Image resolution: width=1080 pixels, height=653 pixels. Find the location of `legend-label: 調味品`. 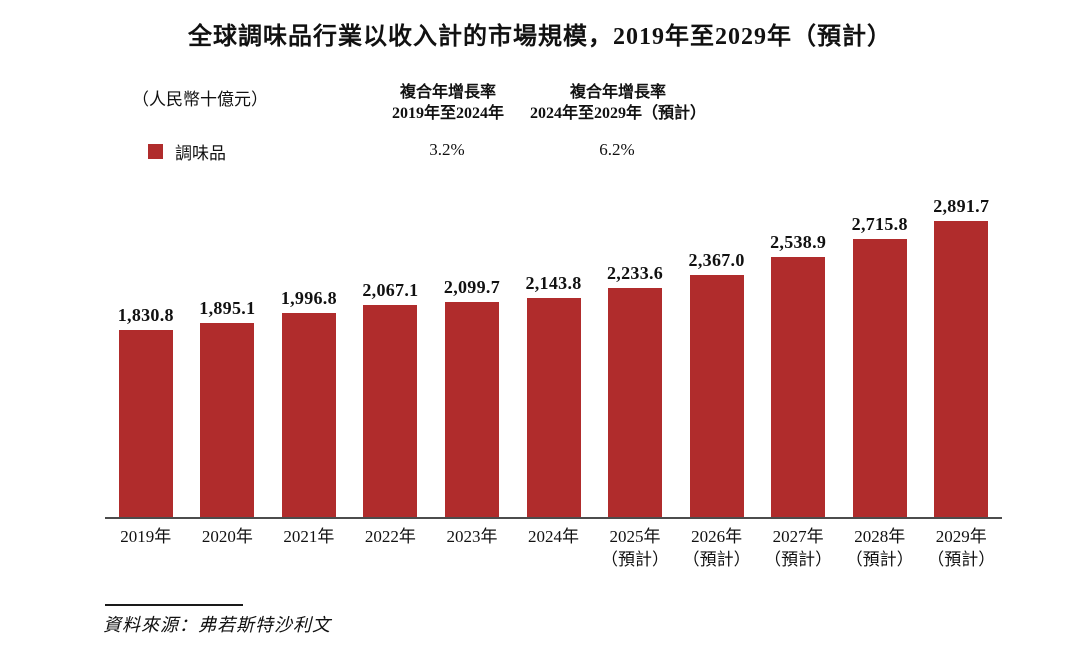

legend-label: 調味品 is located at coordinates (200, 153).